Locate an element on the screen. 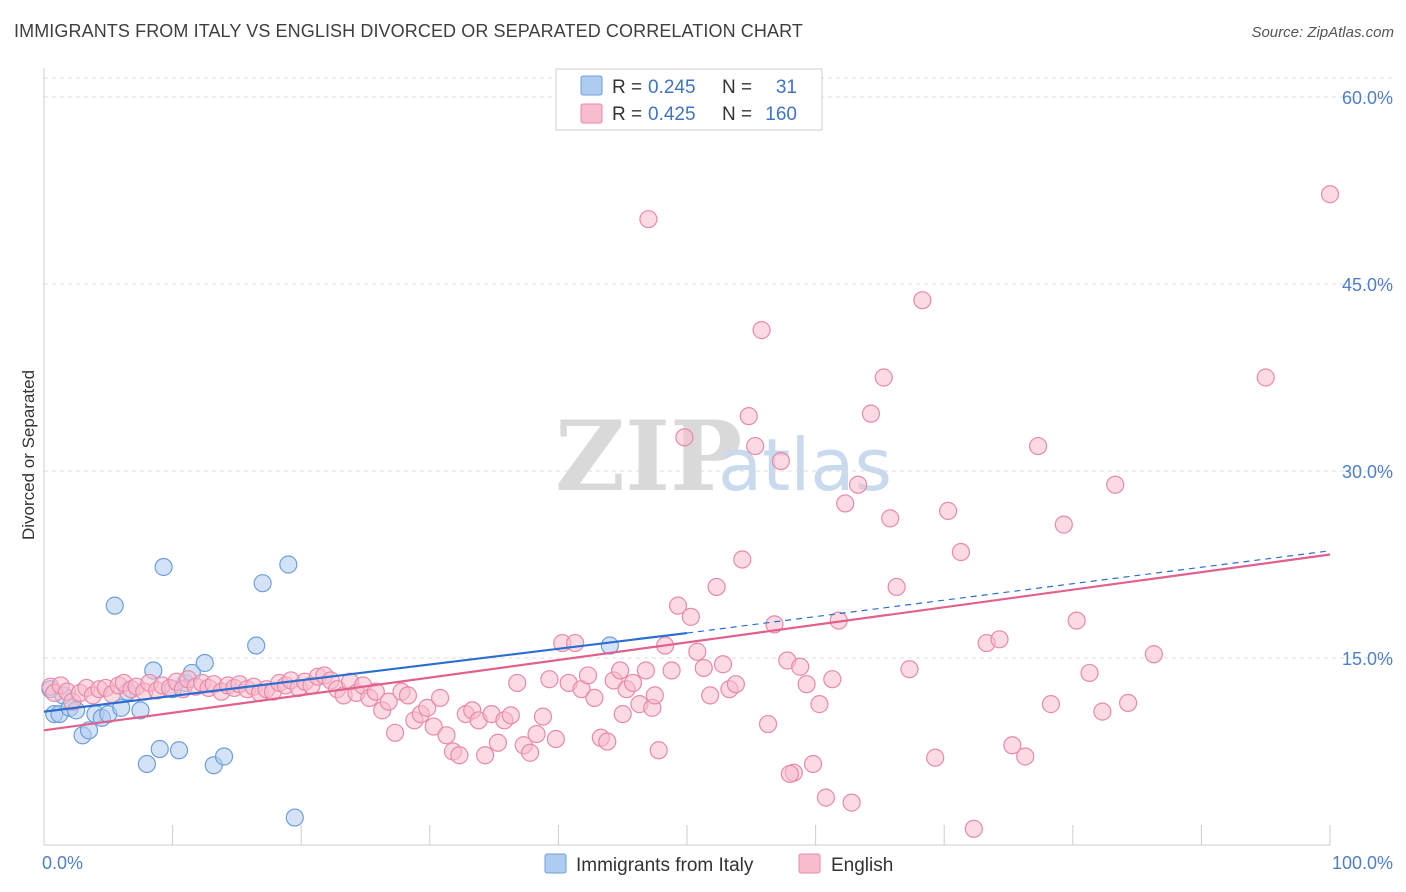 The height and width of the screenshot is (892, 1406). bottom-legend-italy: Immigrants from Italy is located at coordinates (665, 865).